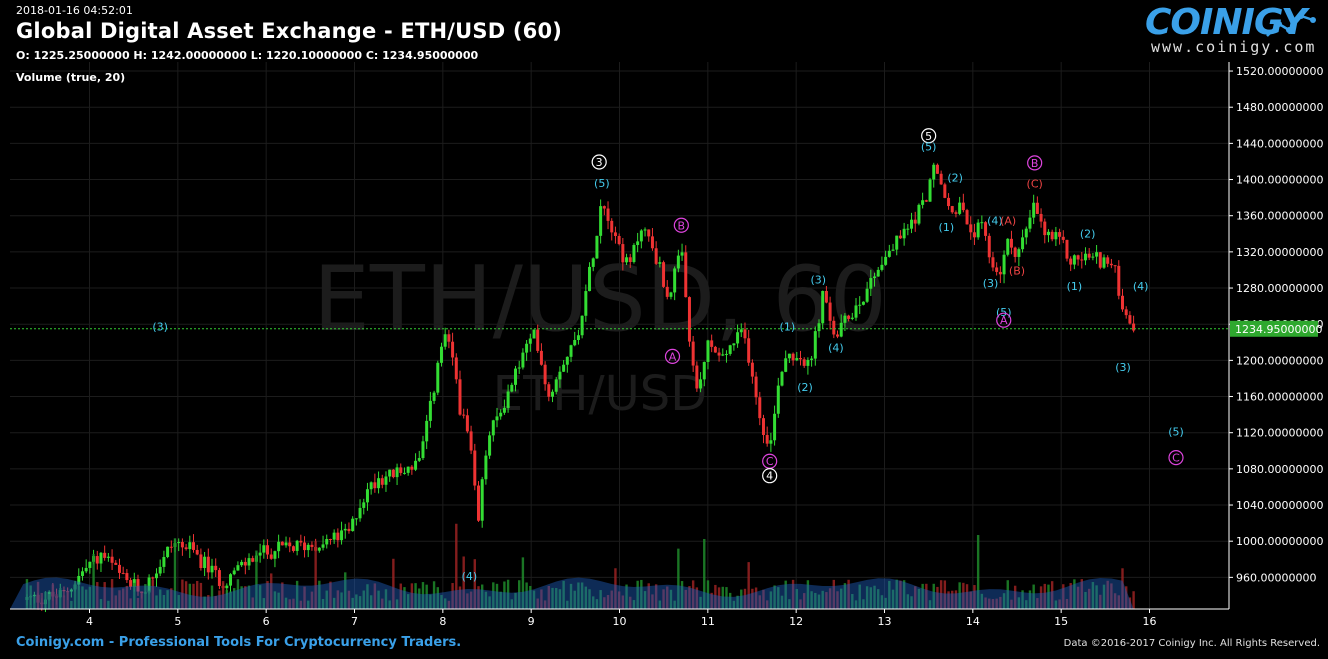 The height and width of the screenshot is (659, 1328). Describe the element at coordinates (770, 461) in the screenshot. I see `wave-label: C` at that location.